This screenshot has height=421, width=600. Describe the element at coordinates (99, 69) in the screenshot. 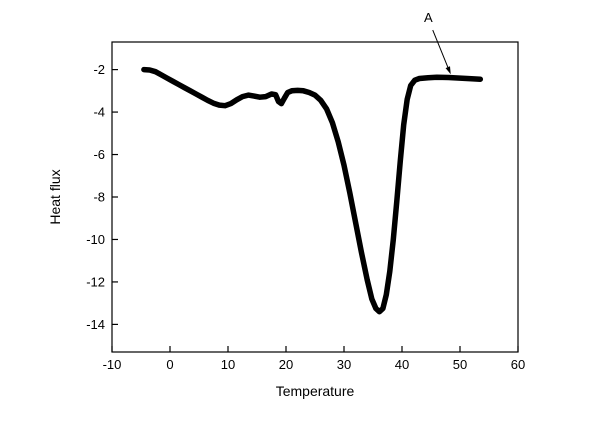

I see `y-tick-label: -2` at that location.